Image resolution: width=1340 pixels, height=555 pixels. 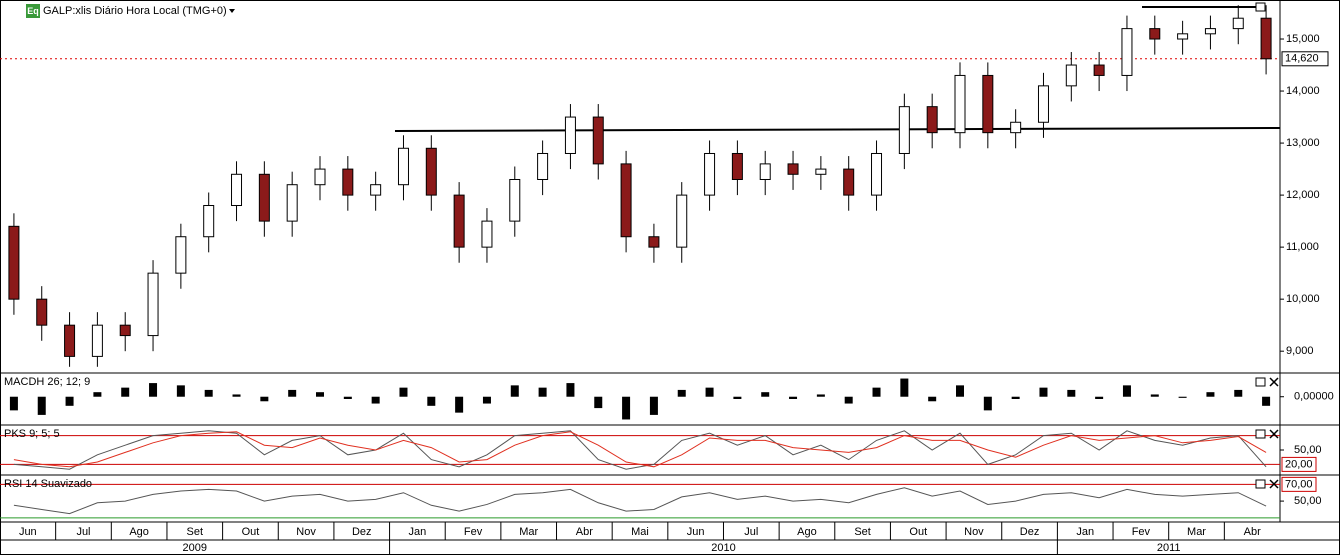 What do you see at coordinates (195, 548) in the screenshot?
I see `year-label: 2009` at bounding box center [195, 548].